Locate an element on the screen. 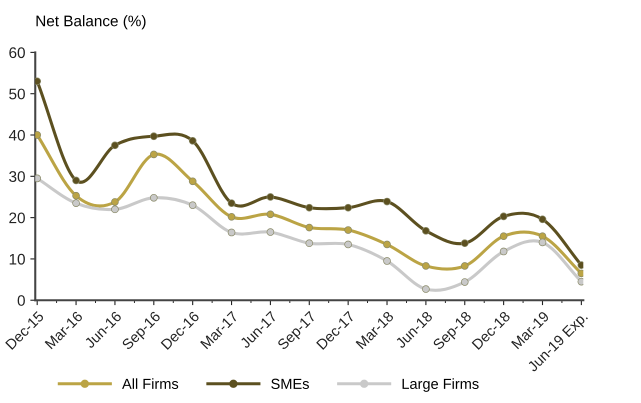 Image resolution: width=641 pixels, height=403 pixels. y-tick-label: 20 is located at coordinates (17, 218).